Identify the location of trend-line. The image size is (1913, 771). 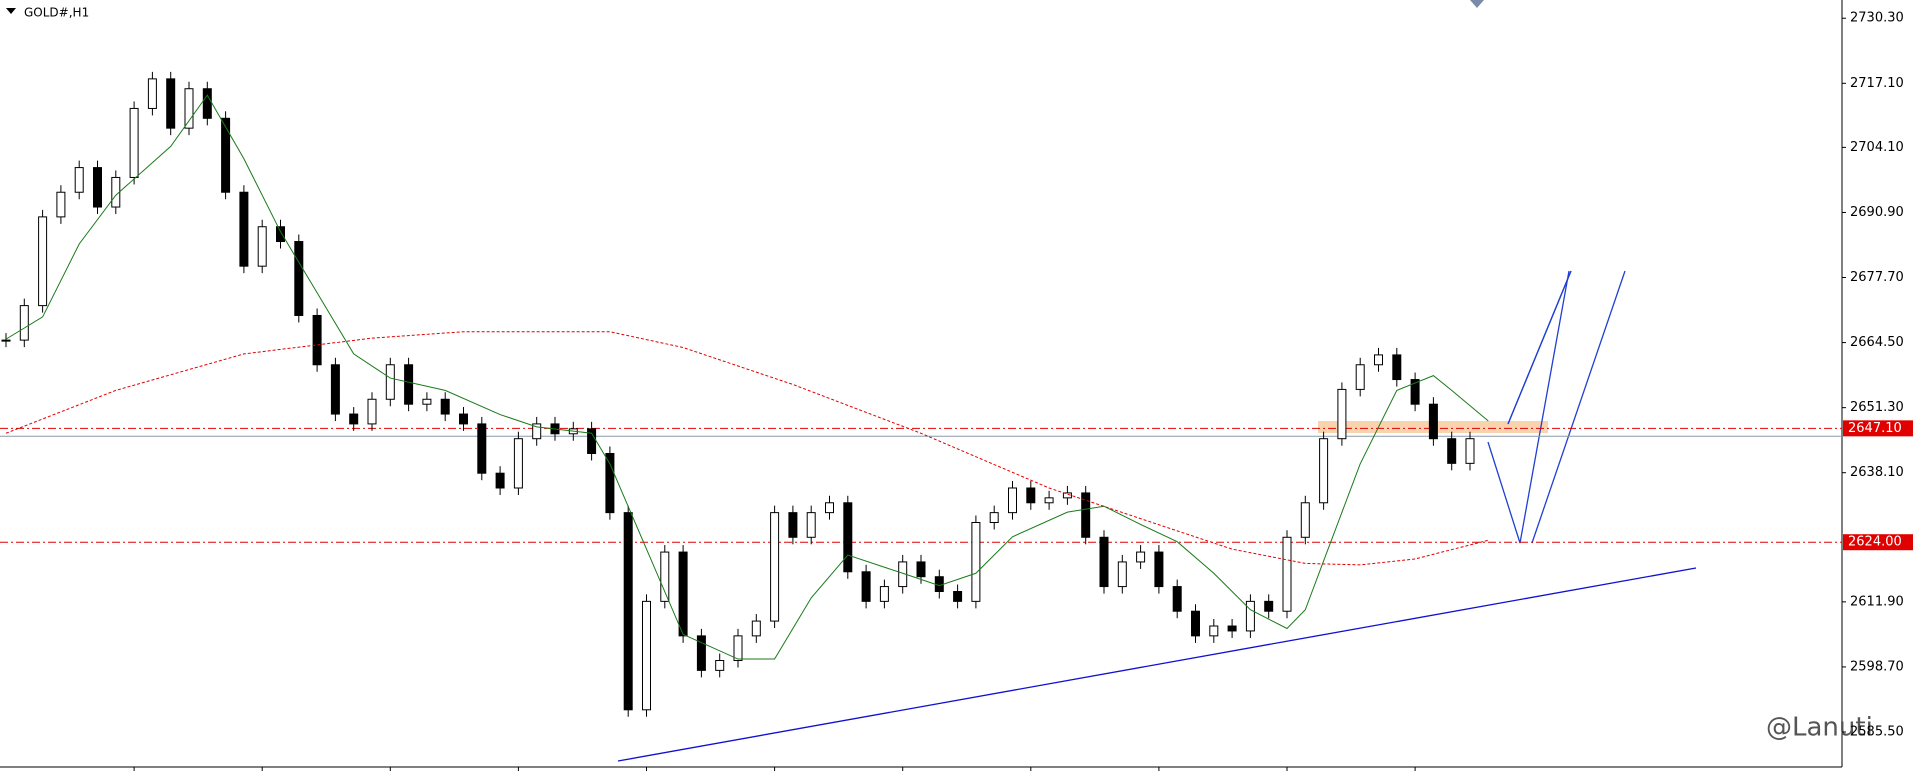
(1157, 664).